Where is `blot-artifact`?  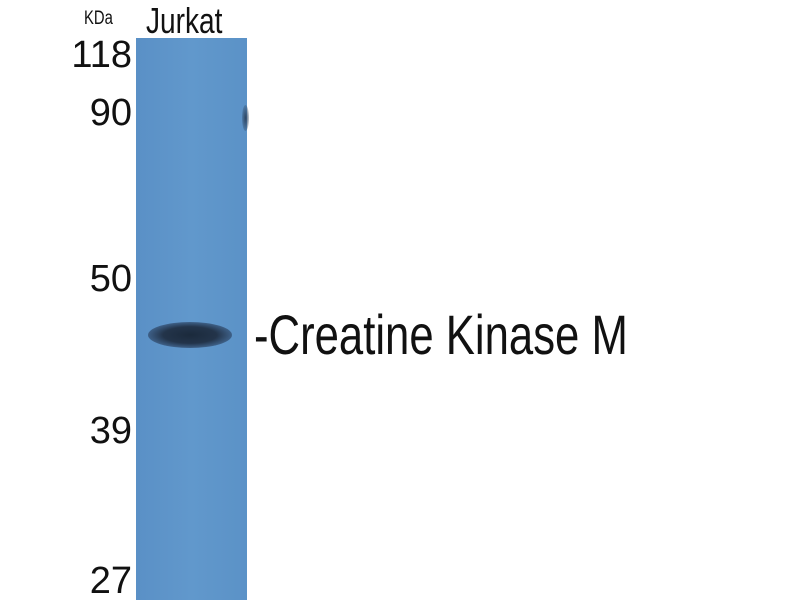
blot-artifact is located at coordinates (245, 118).